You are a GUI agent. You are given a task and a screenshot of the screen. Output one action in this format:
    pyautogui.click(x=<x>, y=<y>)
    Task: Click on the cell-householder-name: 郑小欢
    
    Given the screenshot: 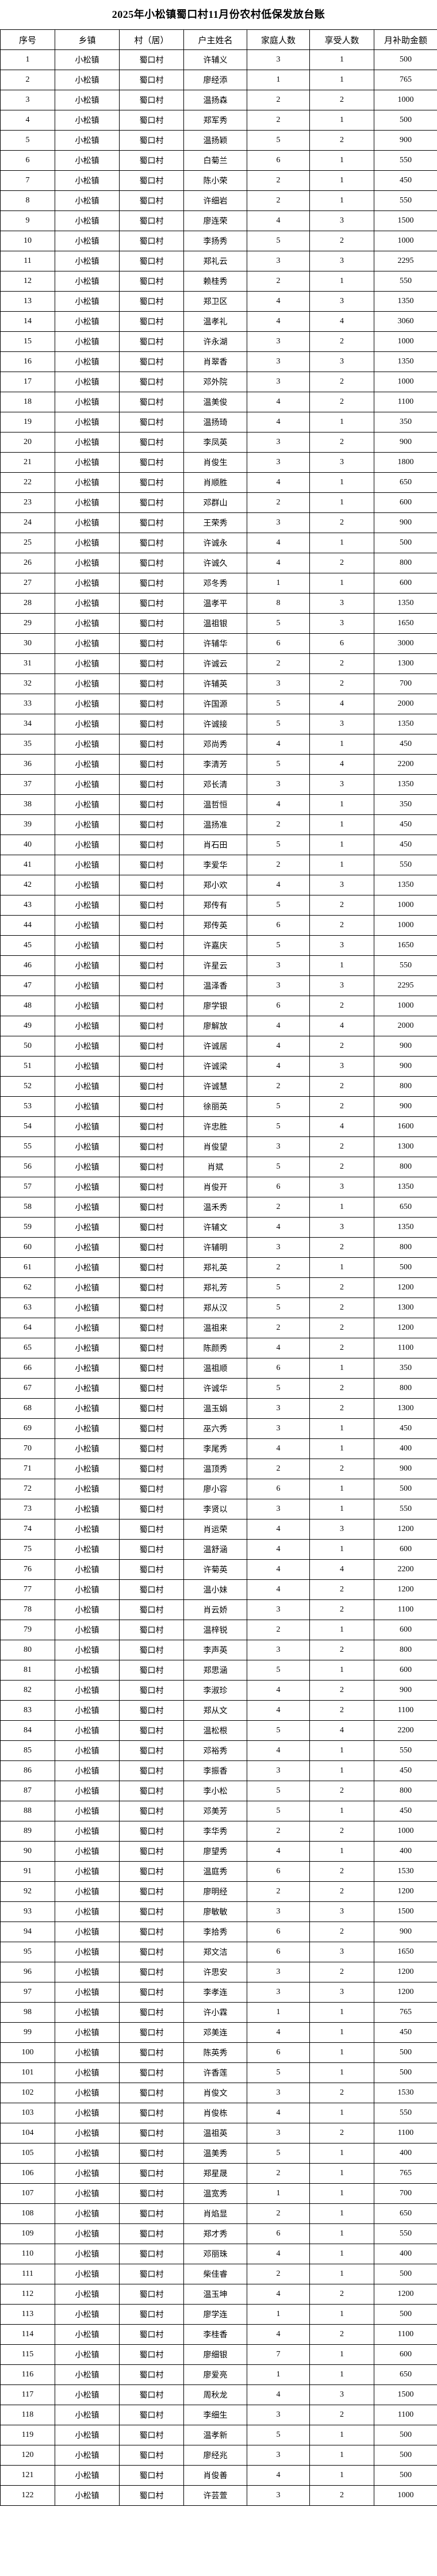 What is the action you would take?
    pyautogui.click(x=215, y=885)
    